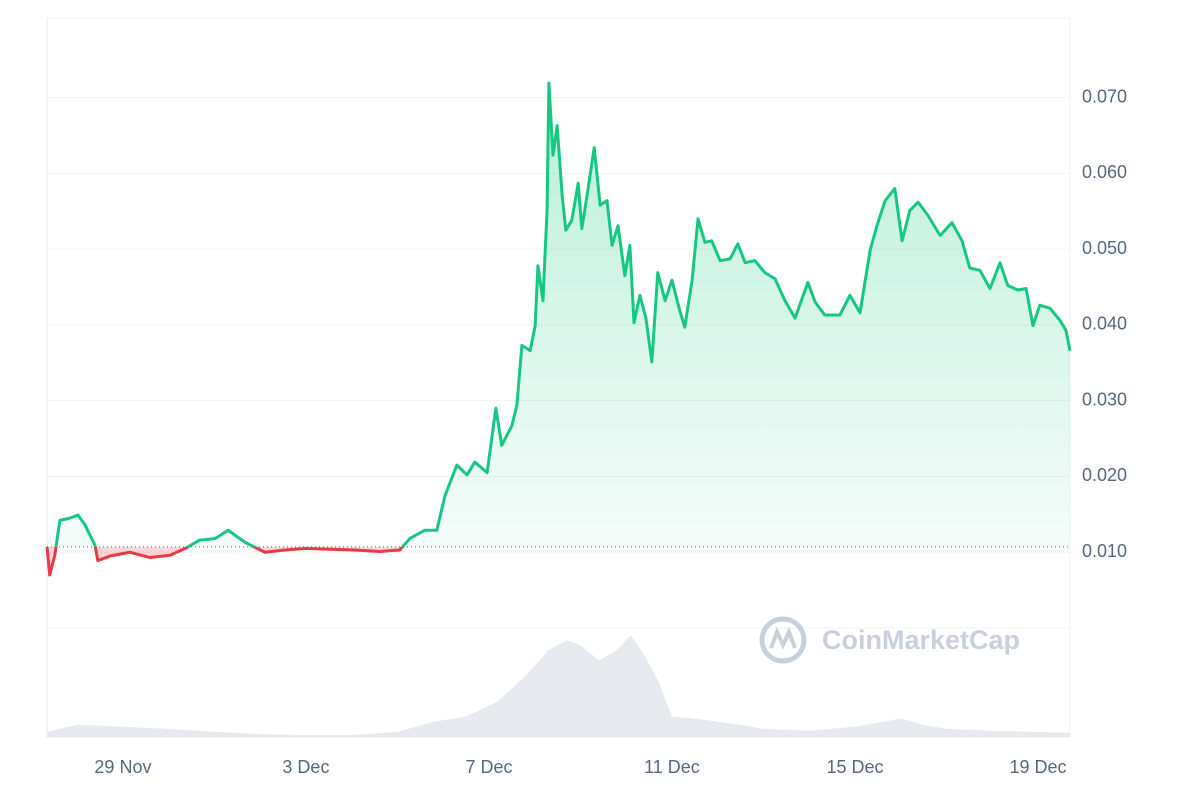 This screenshot has width=1200, height=800. Describe the element at coordinates (1104, 399) in the screenshot. I see `y-tick-label: 0.030` at that location.